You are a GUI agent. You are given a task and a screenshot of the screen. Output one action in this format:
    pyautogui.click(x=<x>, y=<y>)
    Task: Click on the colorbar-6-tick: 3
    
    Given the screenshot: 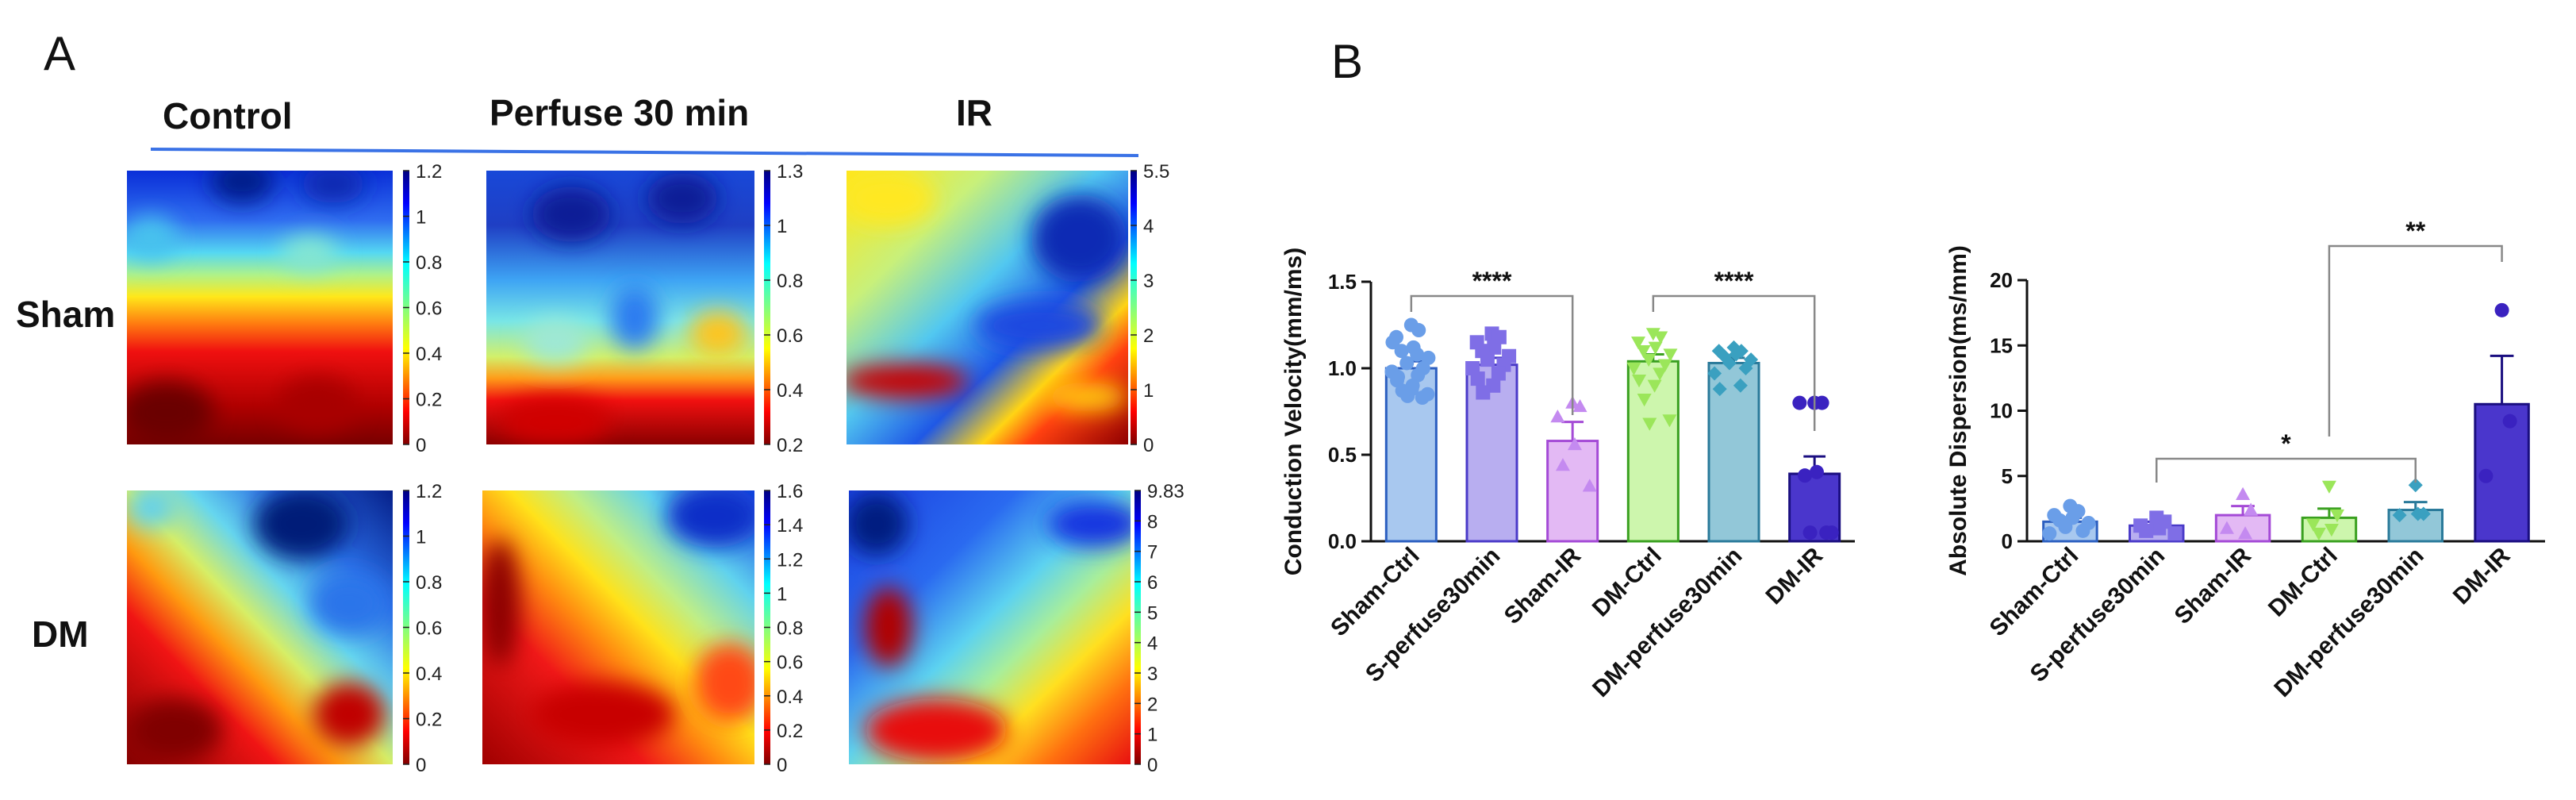 What is the action you would take?
    pyautogui.click(x=1152, y=674)
    